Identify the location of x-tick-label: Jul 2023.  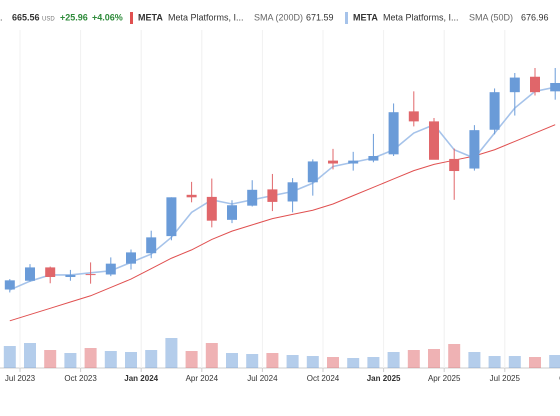
(20, 378).